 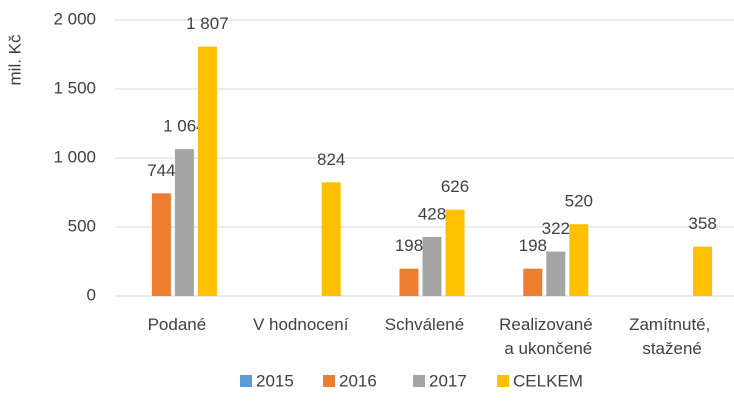 I want to click on data-label: 1 807, so click(x=207, y=23).